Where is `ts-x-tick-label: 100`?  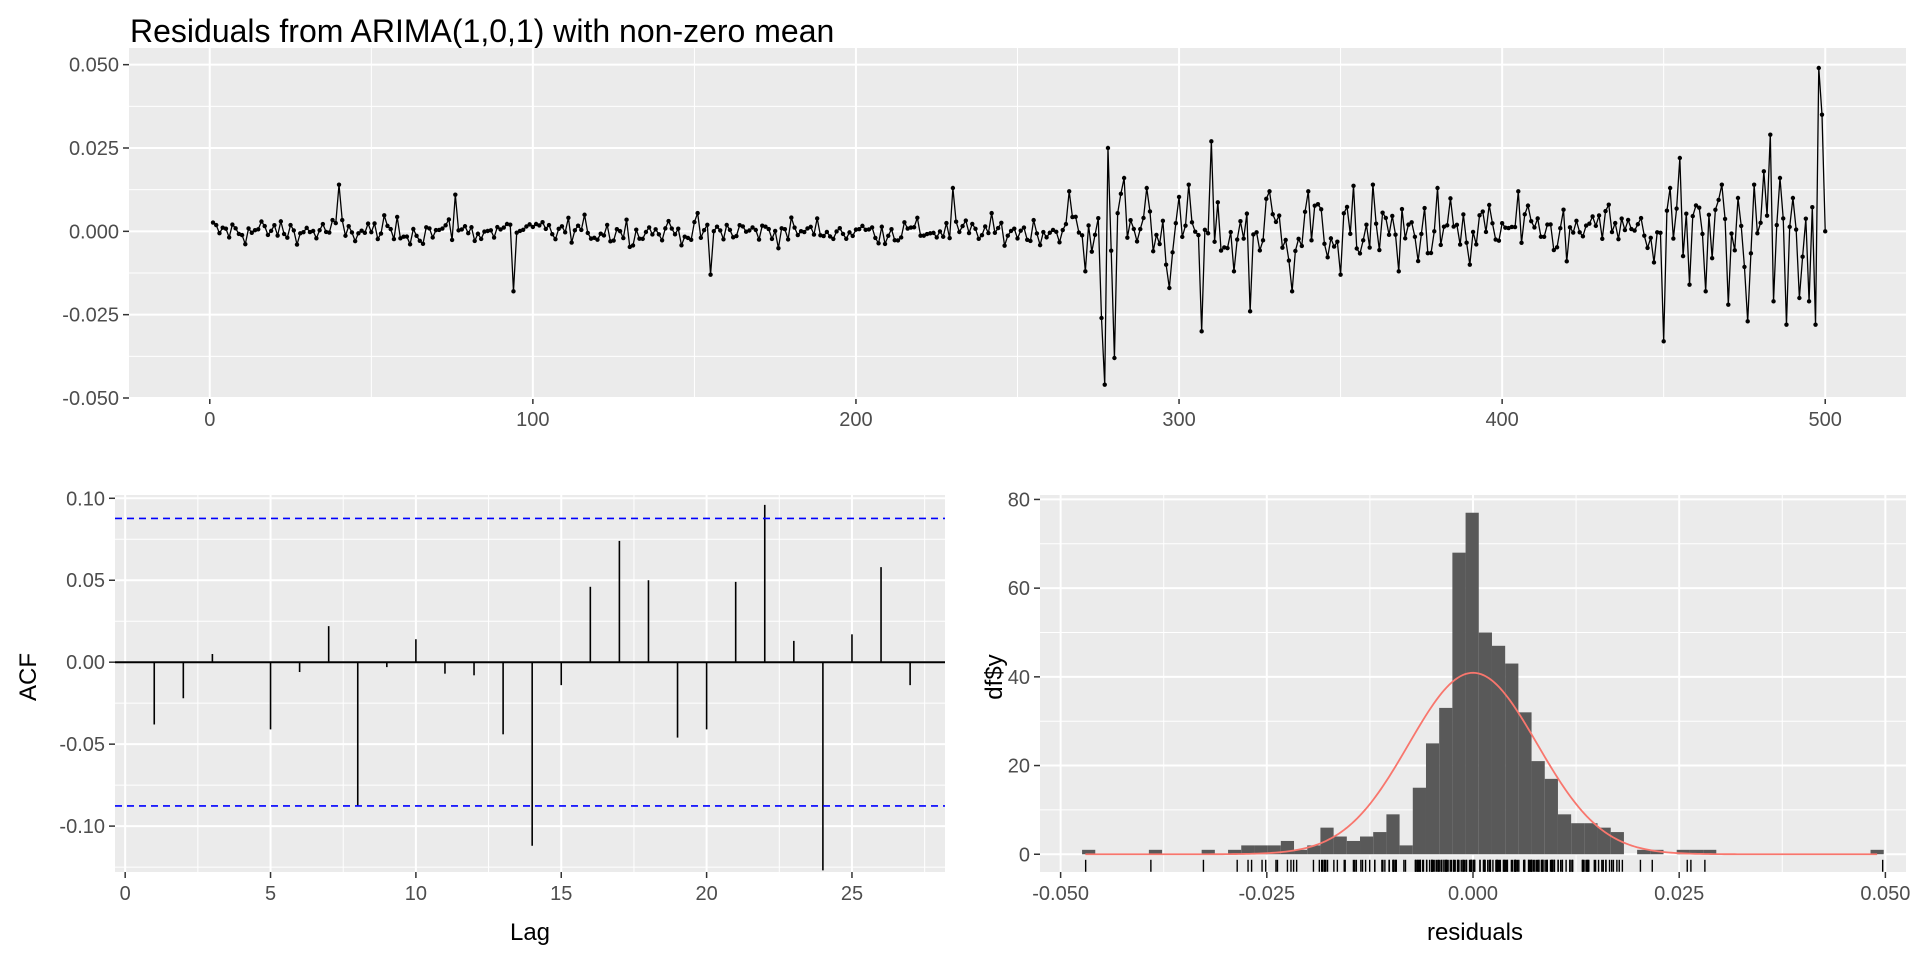
ts-x-tick-label: 100 is located at coordinates (532, 420).